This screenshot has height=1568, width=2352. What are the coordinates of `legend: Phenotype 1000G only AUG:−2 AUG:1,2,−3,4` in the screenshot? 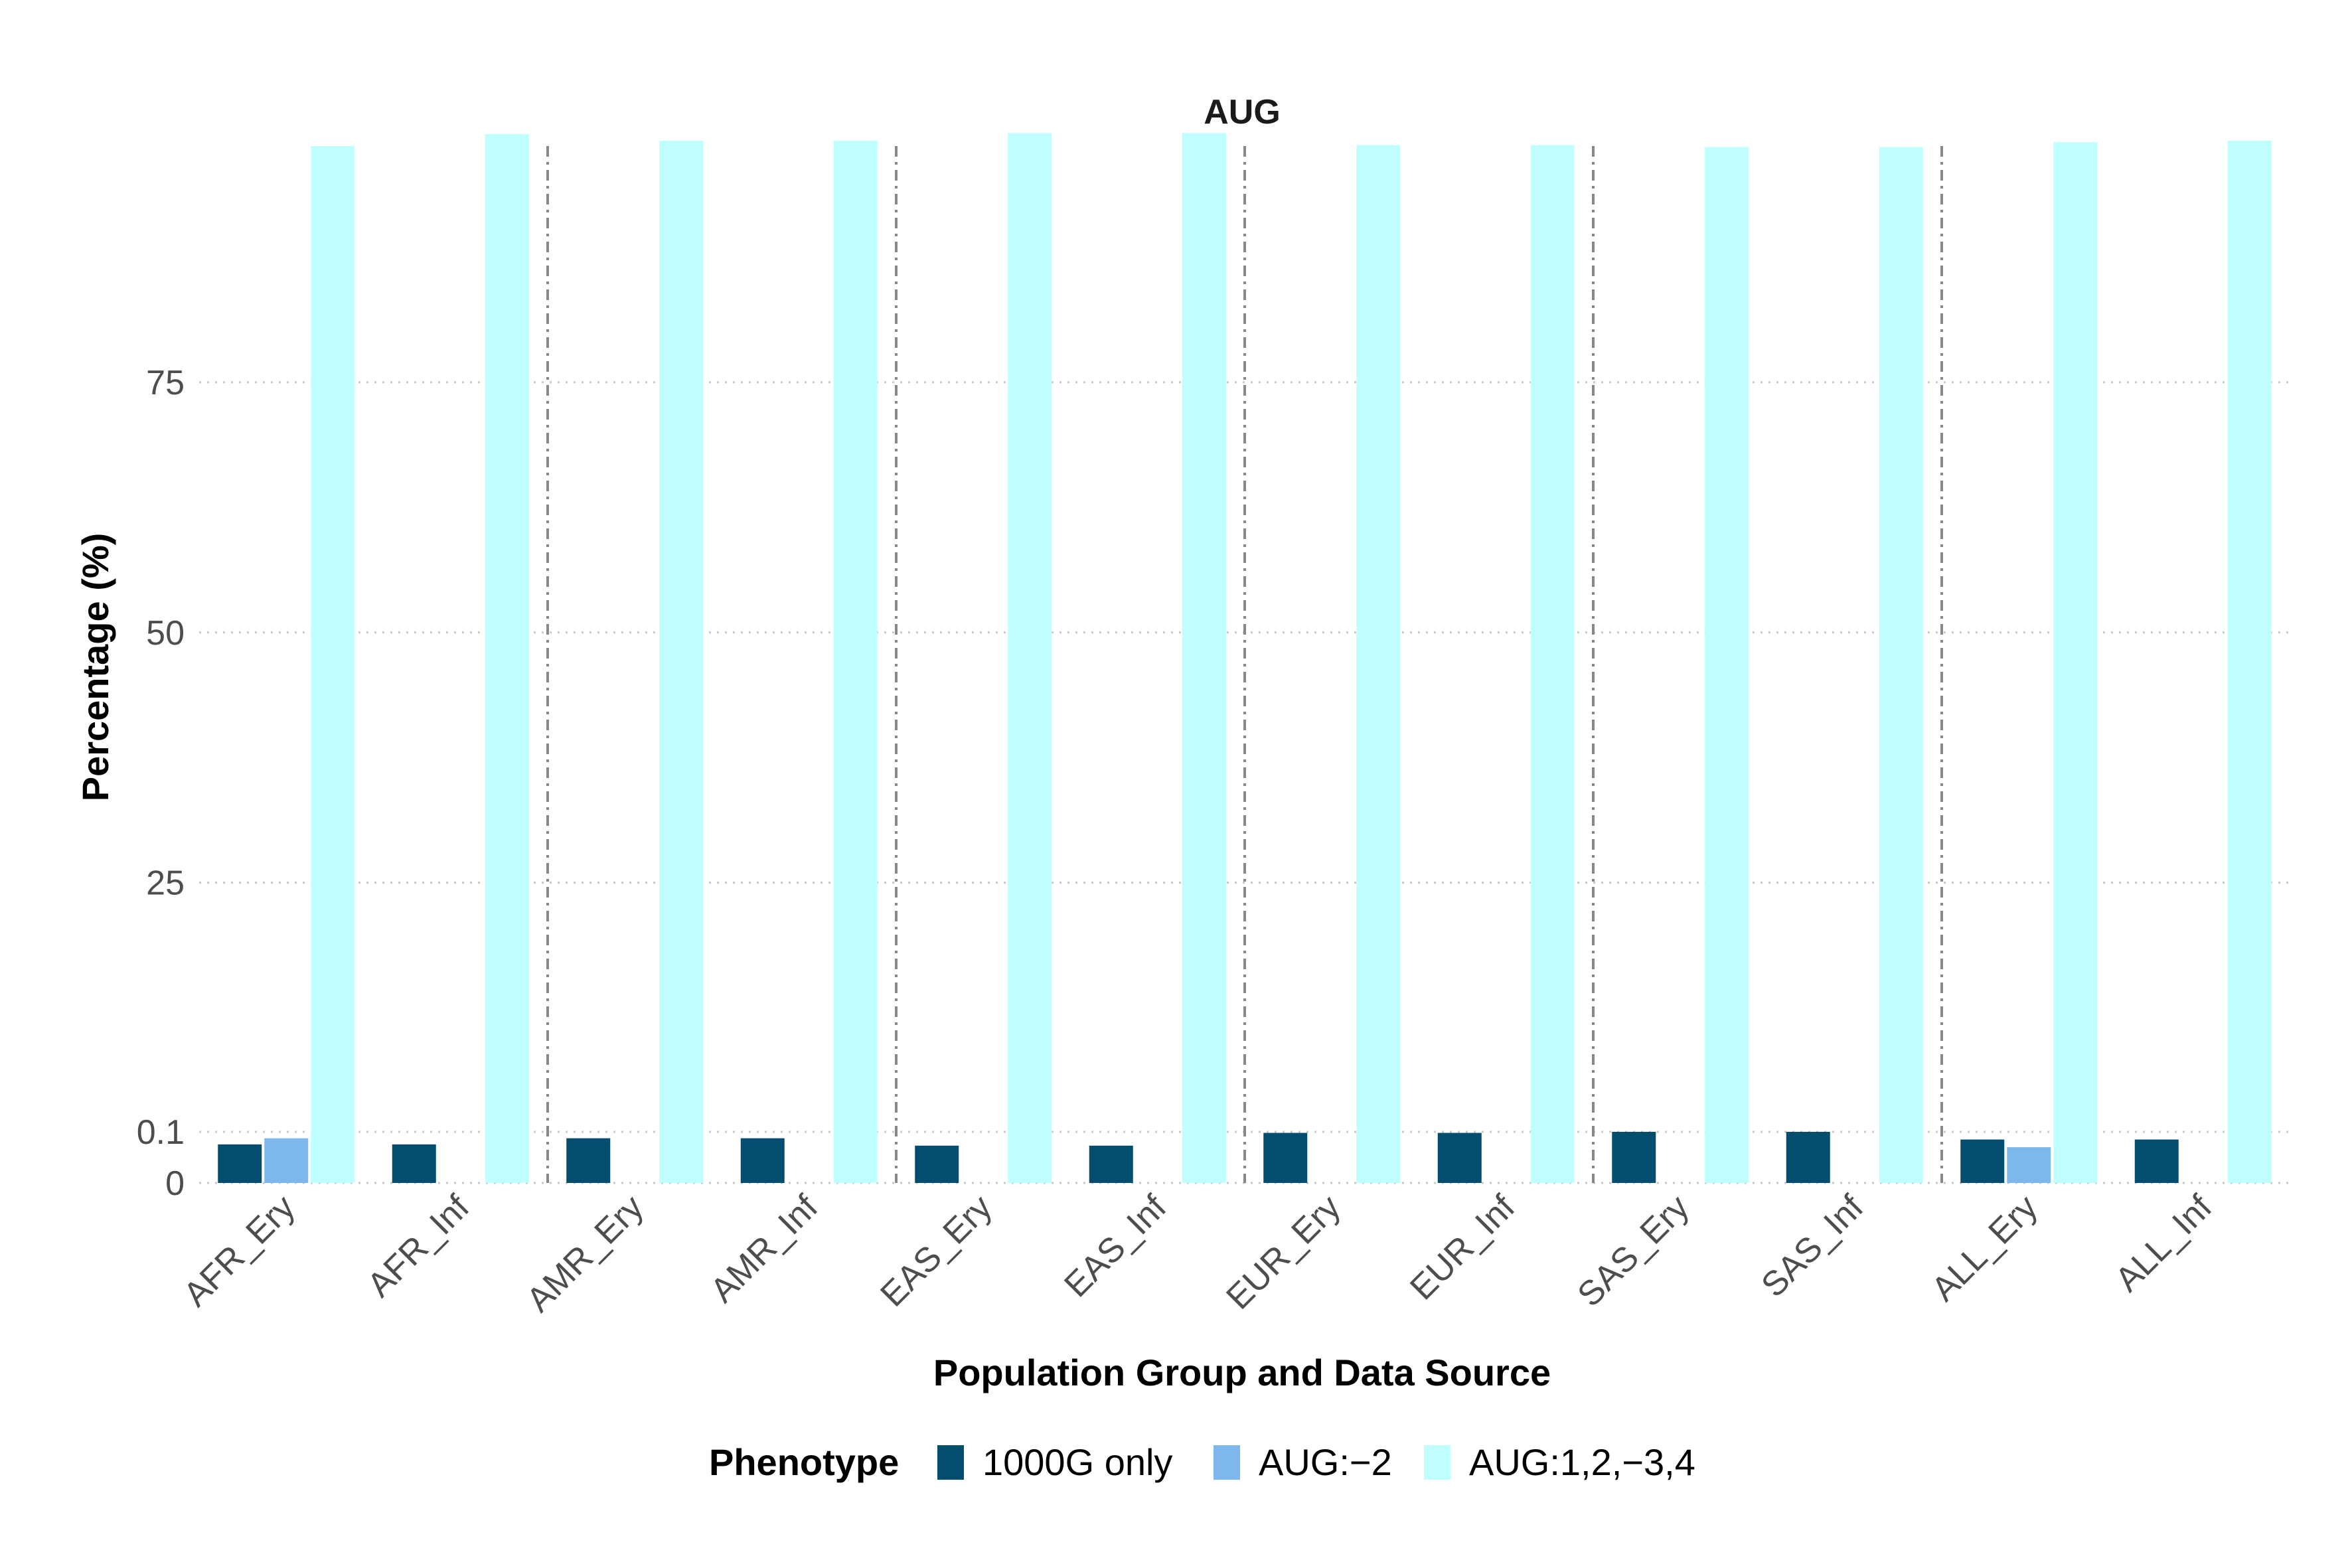 It's located at (1202, 1462).